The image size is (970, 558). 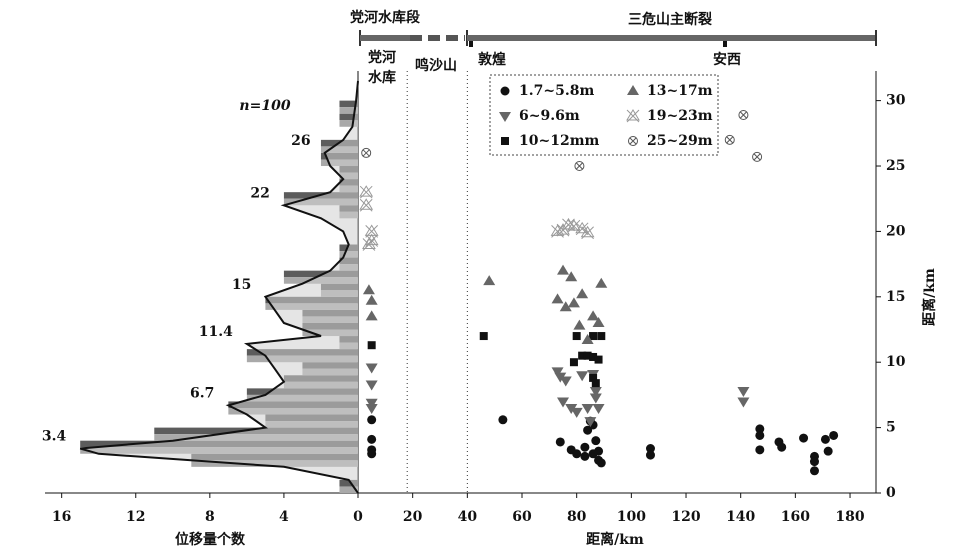 I want to click on x-tick-label: 8, so click(x=210, y=517).